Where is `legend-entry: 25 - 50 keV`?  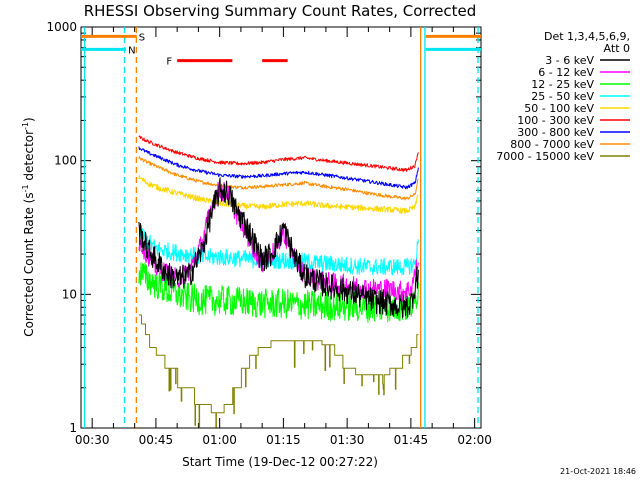
legend-entry: 25 - 50 keV is located at coordinates (562, 96).